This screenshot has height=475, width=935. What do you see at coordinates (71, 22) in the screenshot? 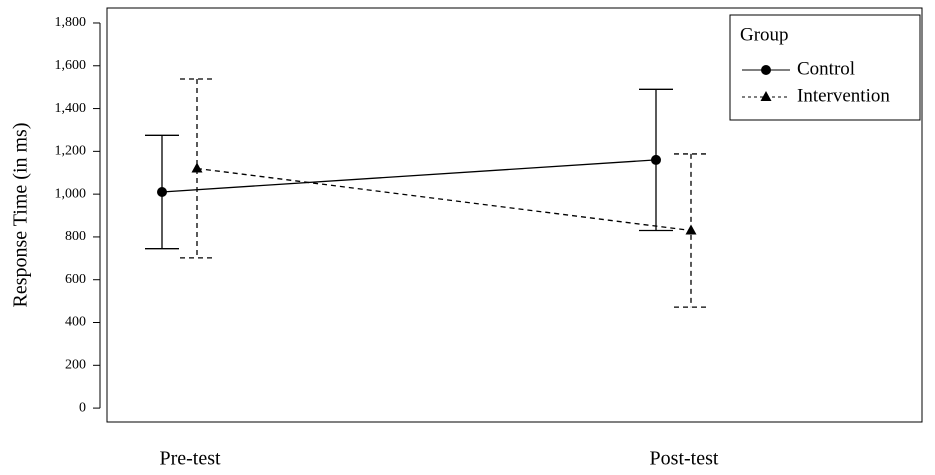
I see `y-tick-label: 1,800` at bounding box center [71, 22].